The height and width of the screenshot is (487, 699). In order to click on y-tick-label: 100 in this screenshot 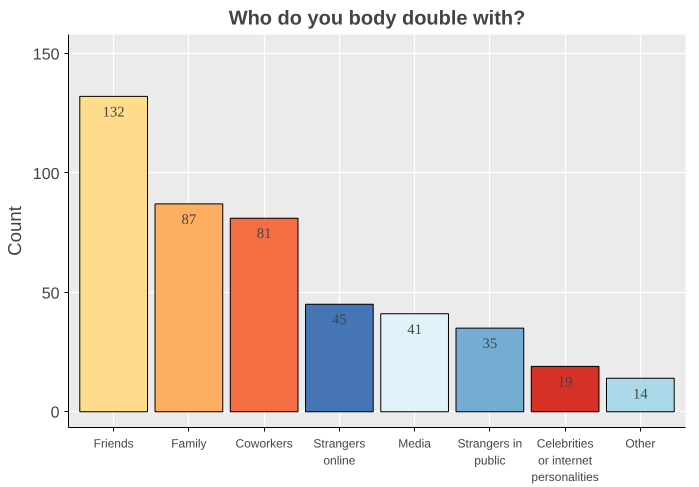, I will do `click(46, 174)`.